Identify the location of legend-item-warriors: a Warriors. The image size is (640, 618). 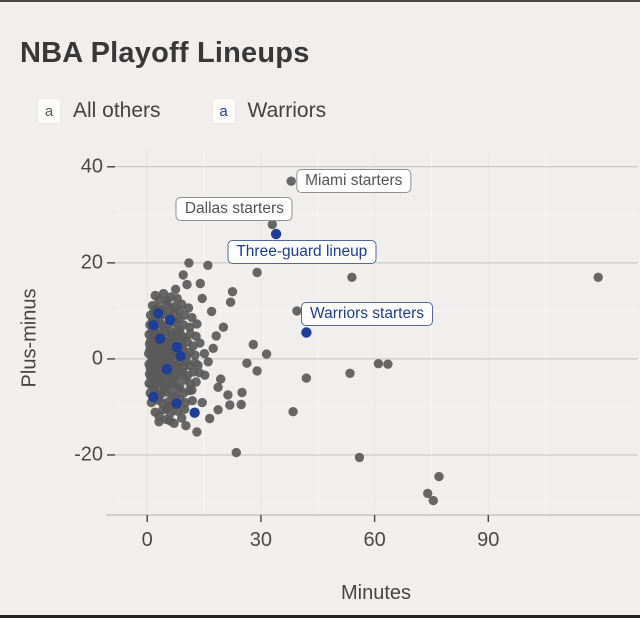
(269, 111).